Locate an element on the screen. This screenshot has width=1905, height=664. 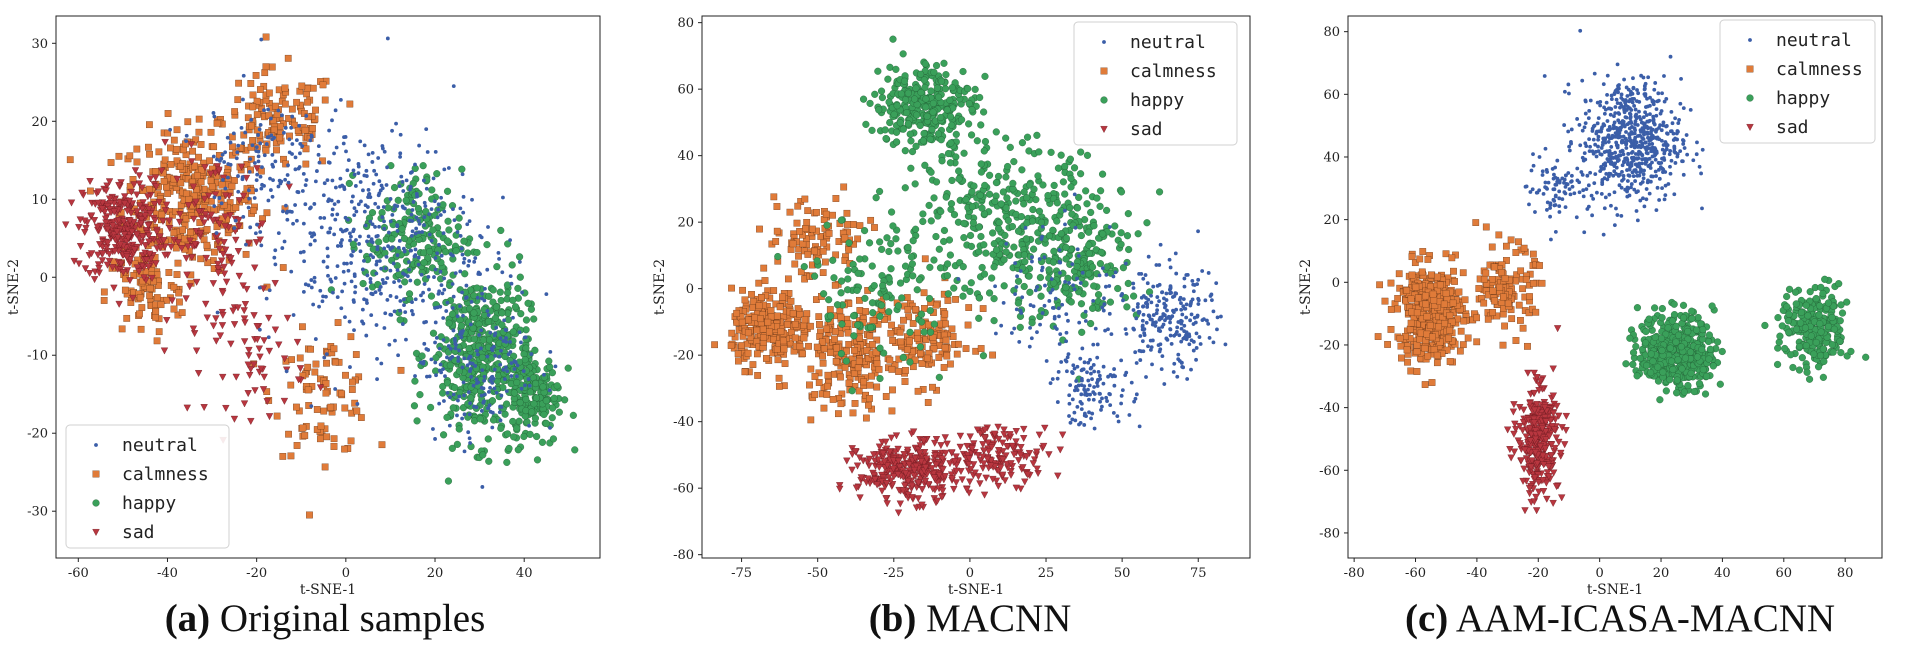
x-tick-label: -20 is located at coordinates (256, 573).